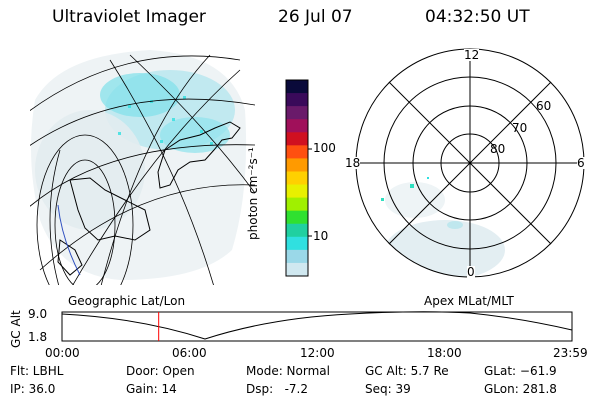 The width and height of the screenshot is (600, 400). Describe the element at coordinates (62, 353) in the screenshot. I see `time-tick-0000: 00:00` at that location.